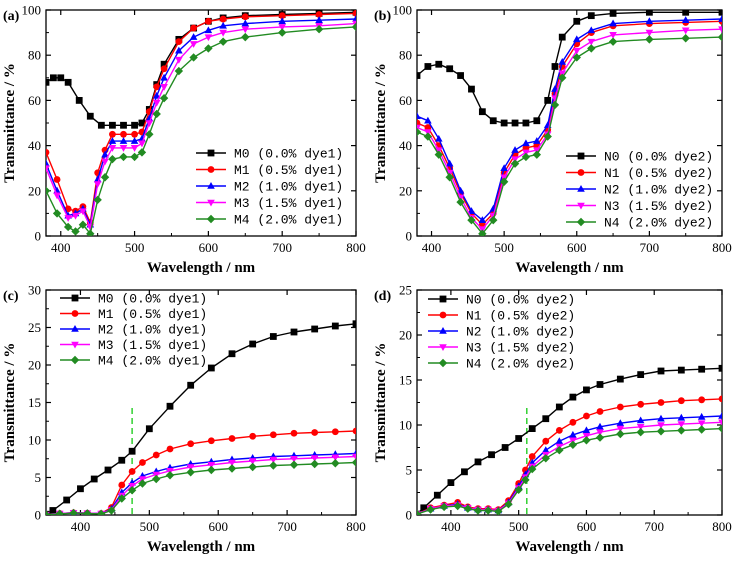 The image size is (738, 566). What do you see at coordinates (722, 247) in the screenshot?
I see `x-tick-label: 800` at bounding box center [722, 247].